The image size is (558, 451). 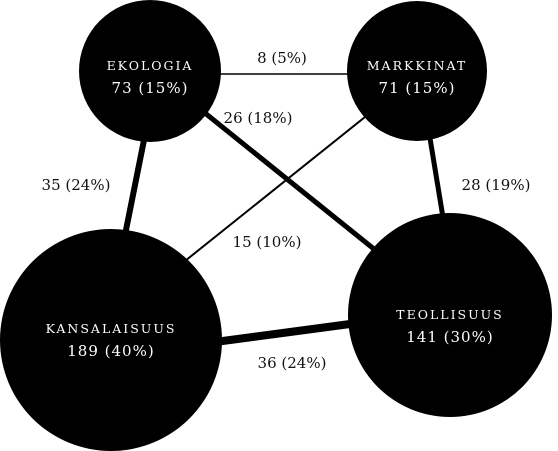 I want to click on node-kansalaisuus-value: 189 (40%), so click(x=110, y=351).